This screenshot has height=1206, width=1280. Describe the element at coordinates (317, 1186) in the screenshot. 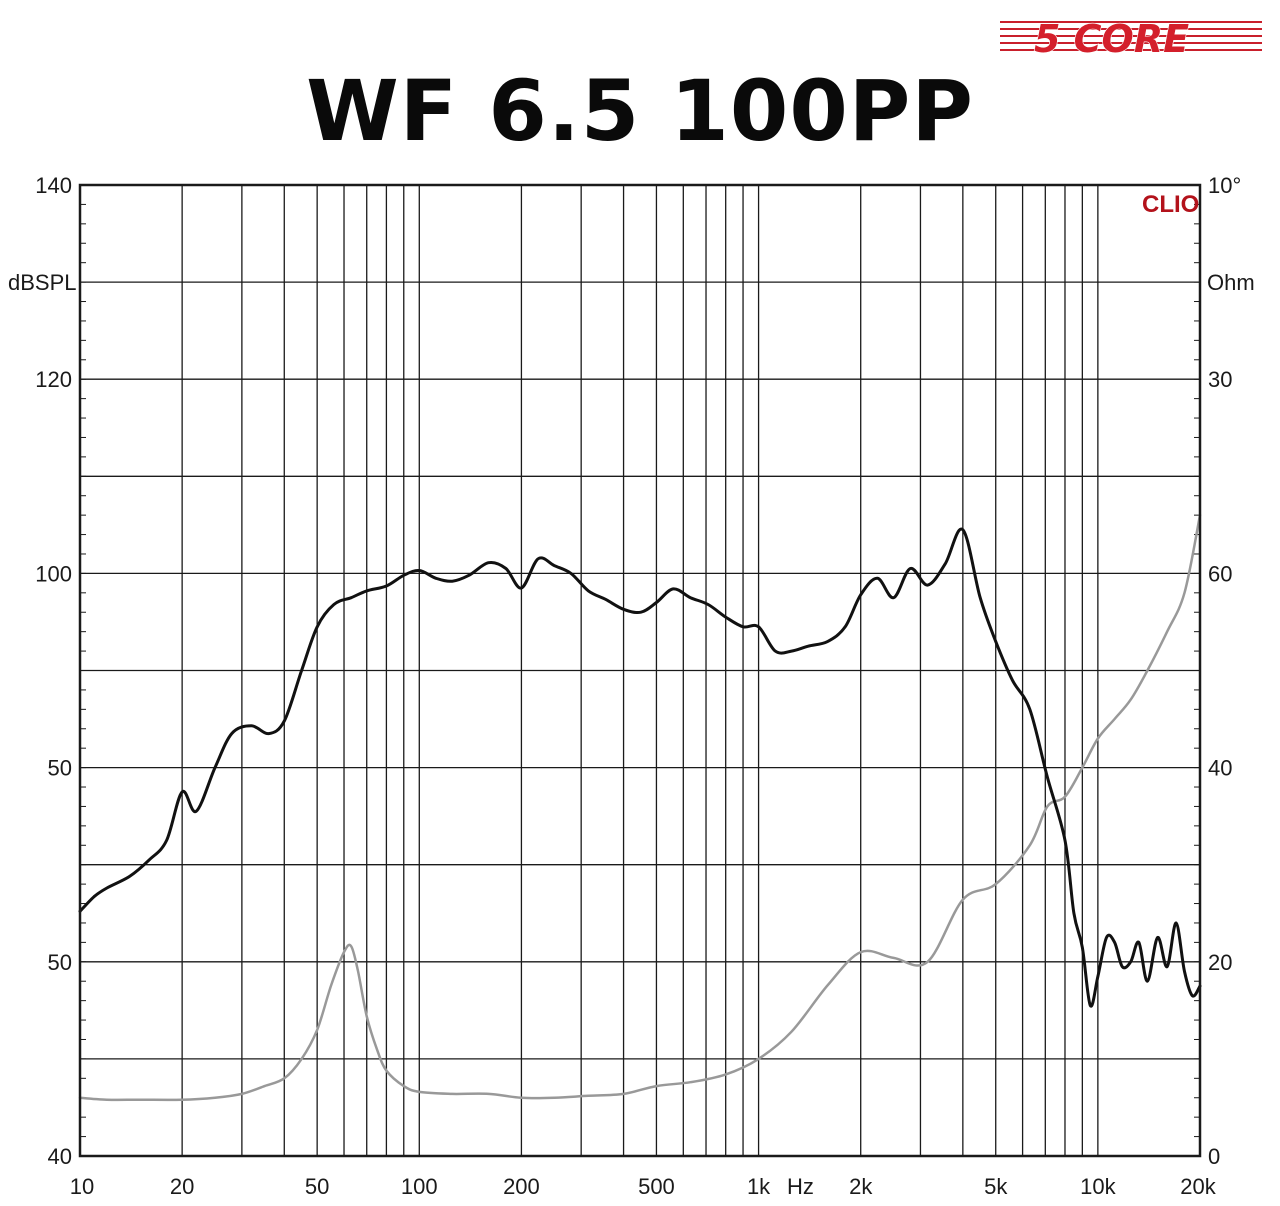

I see `x-tick-label: 50` at that location.